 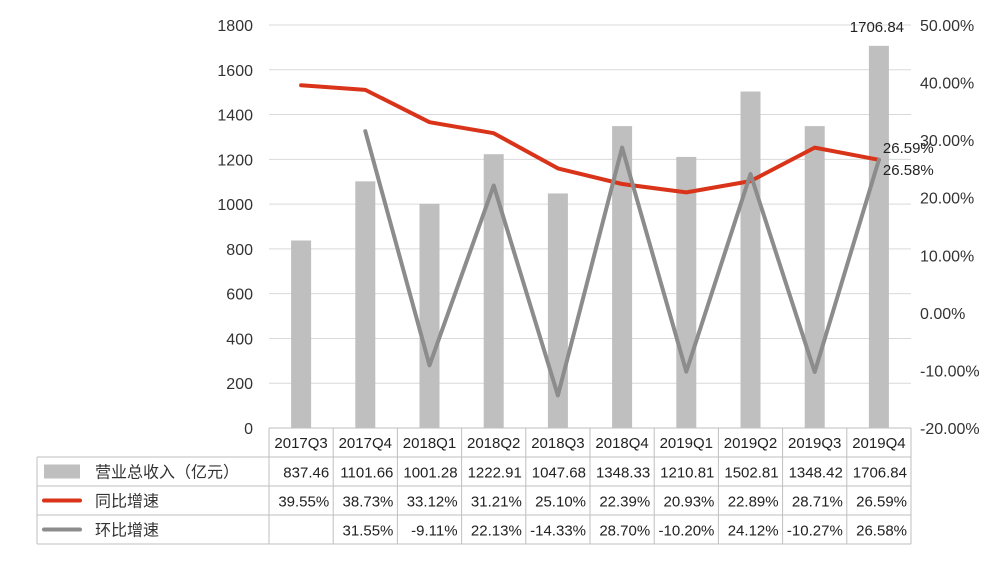 I want to click on right-axis-tick-label: 40.00%, so click(x=947, y=84).